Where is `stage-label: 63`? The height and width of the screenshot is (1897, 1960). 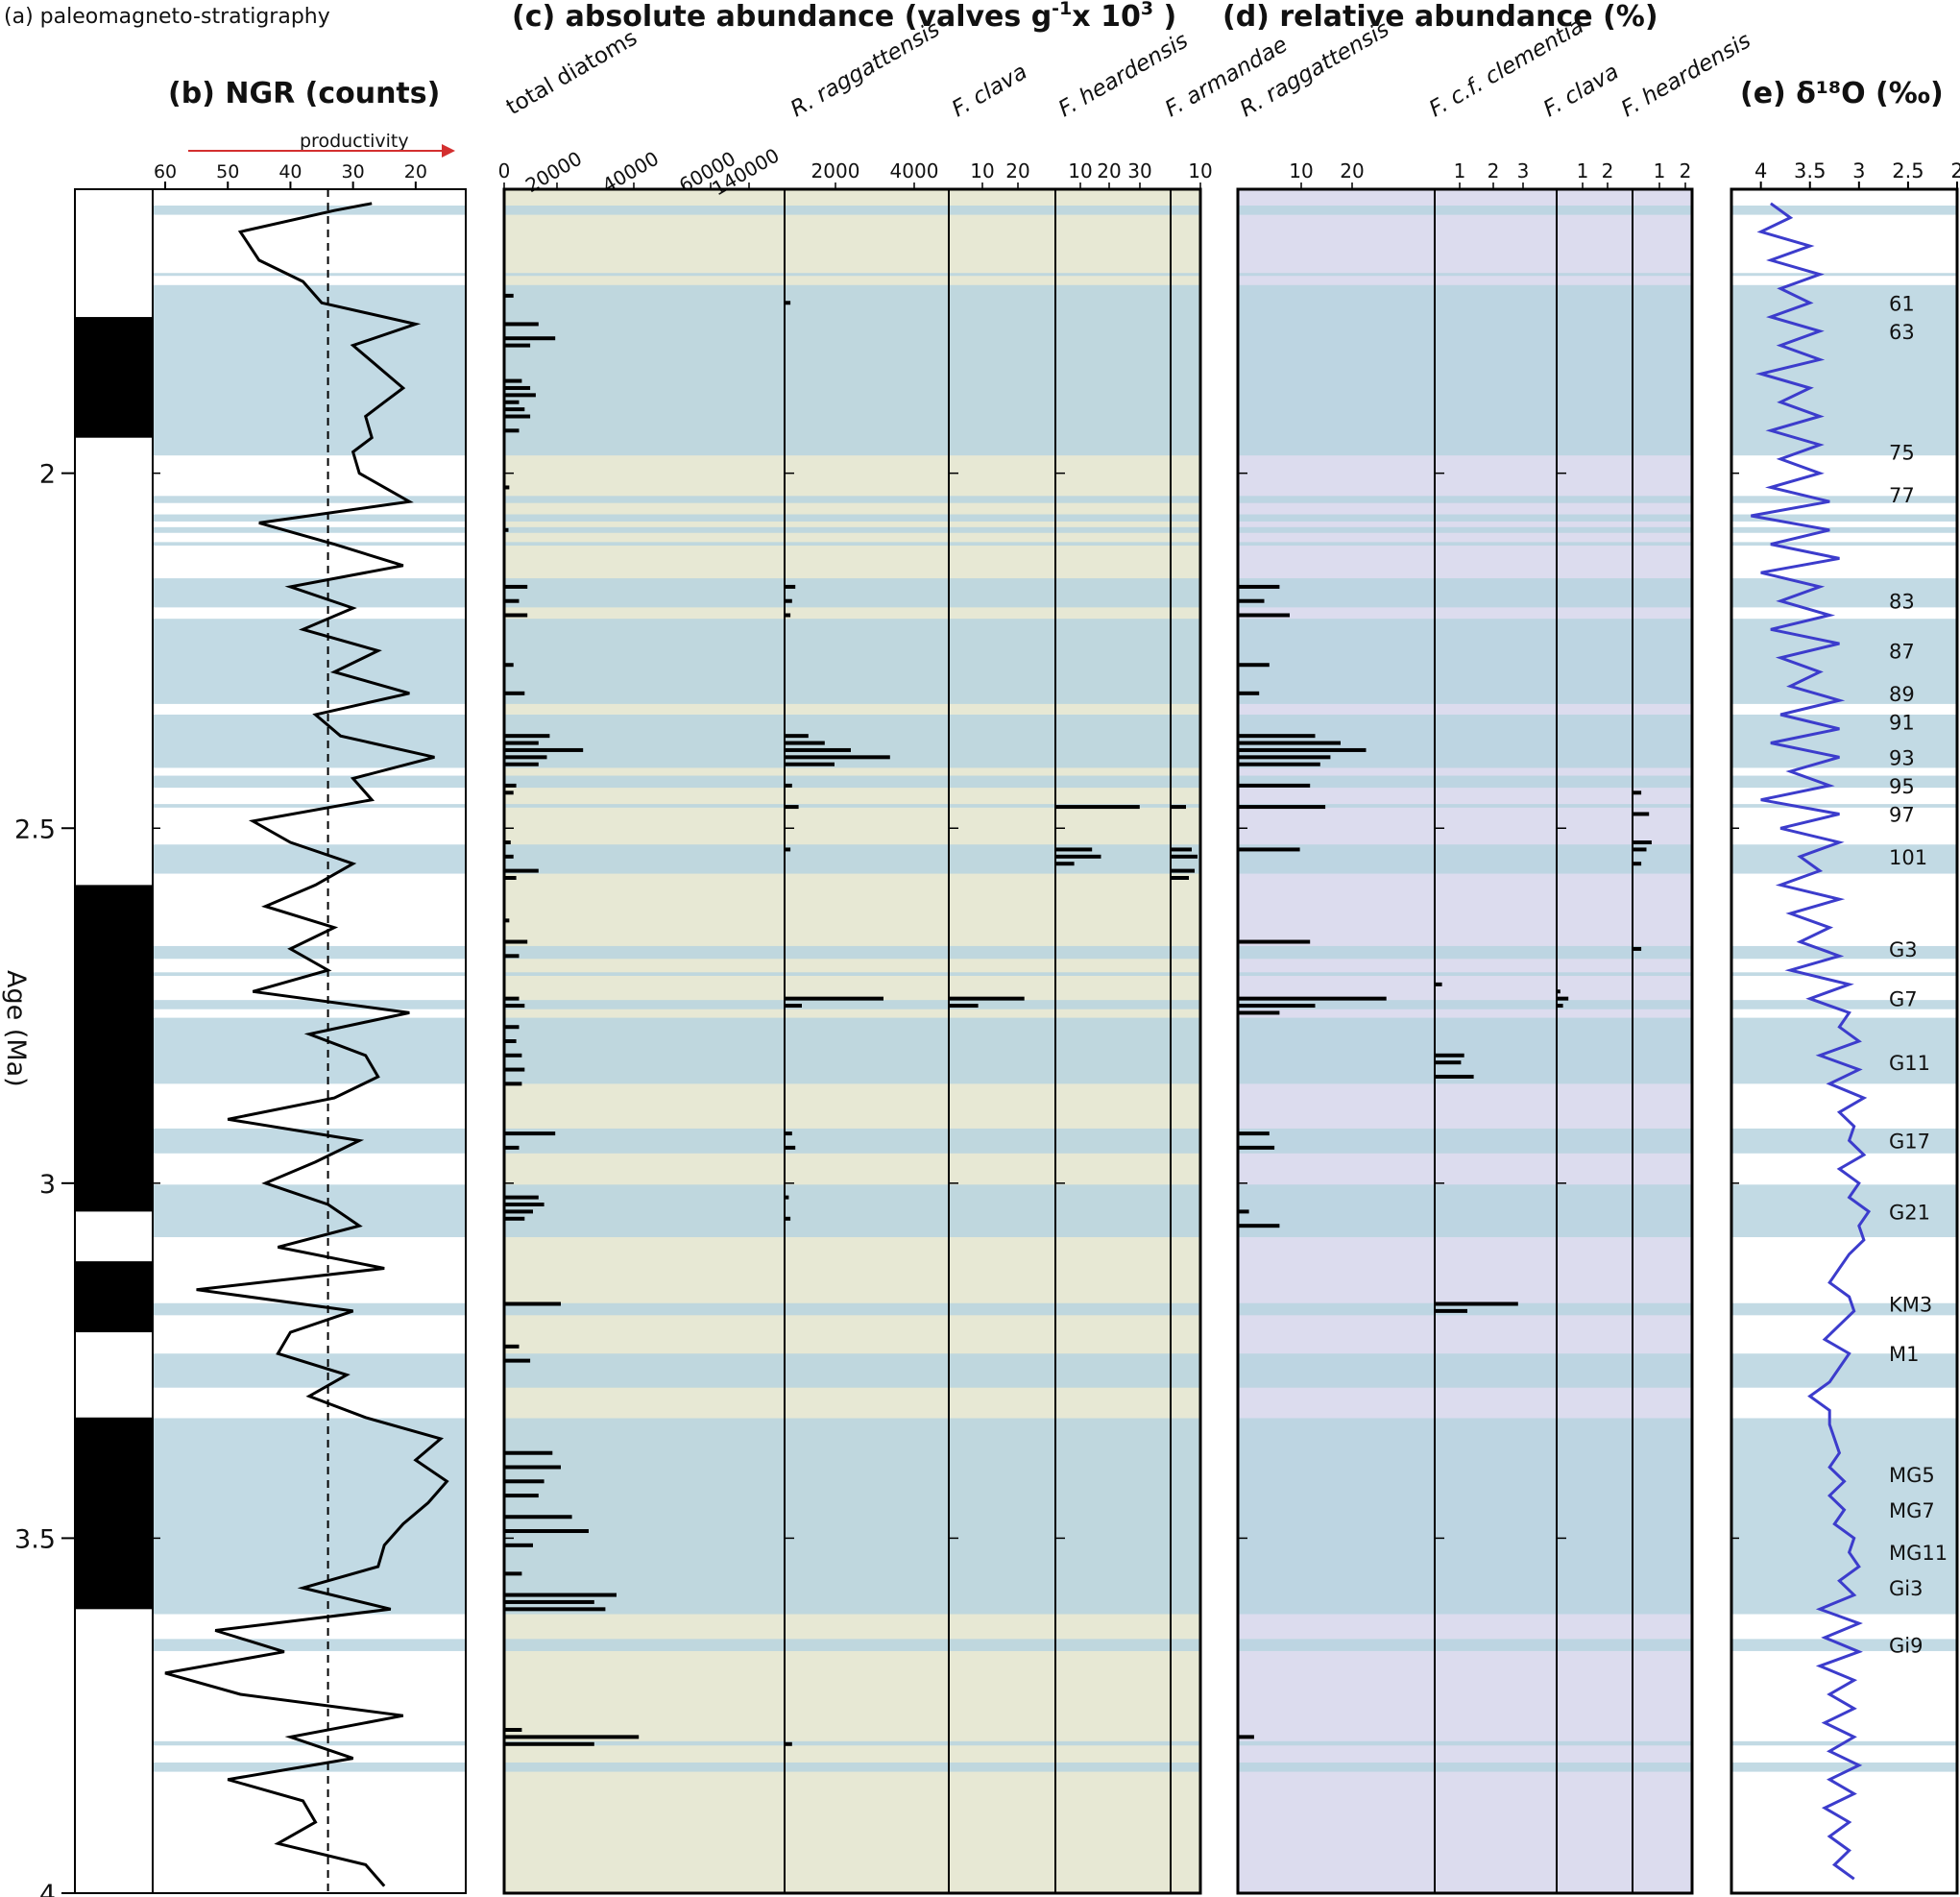
stage-label: 63 is located at coordinates (1902, 332).